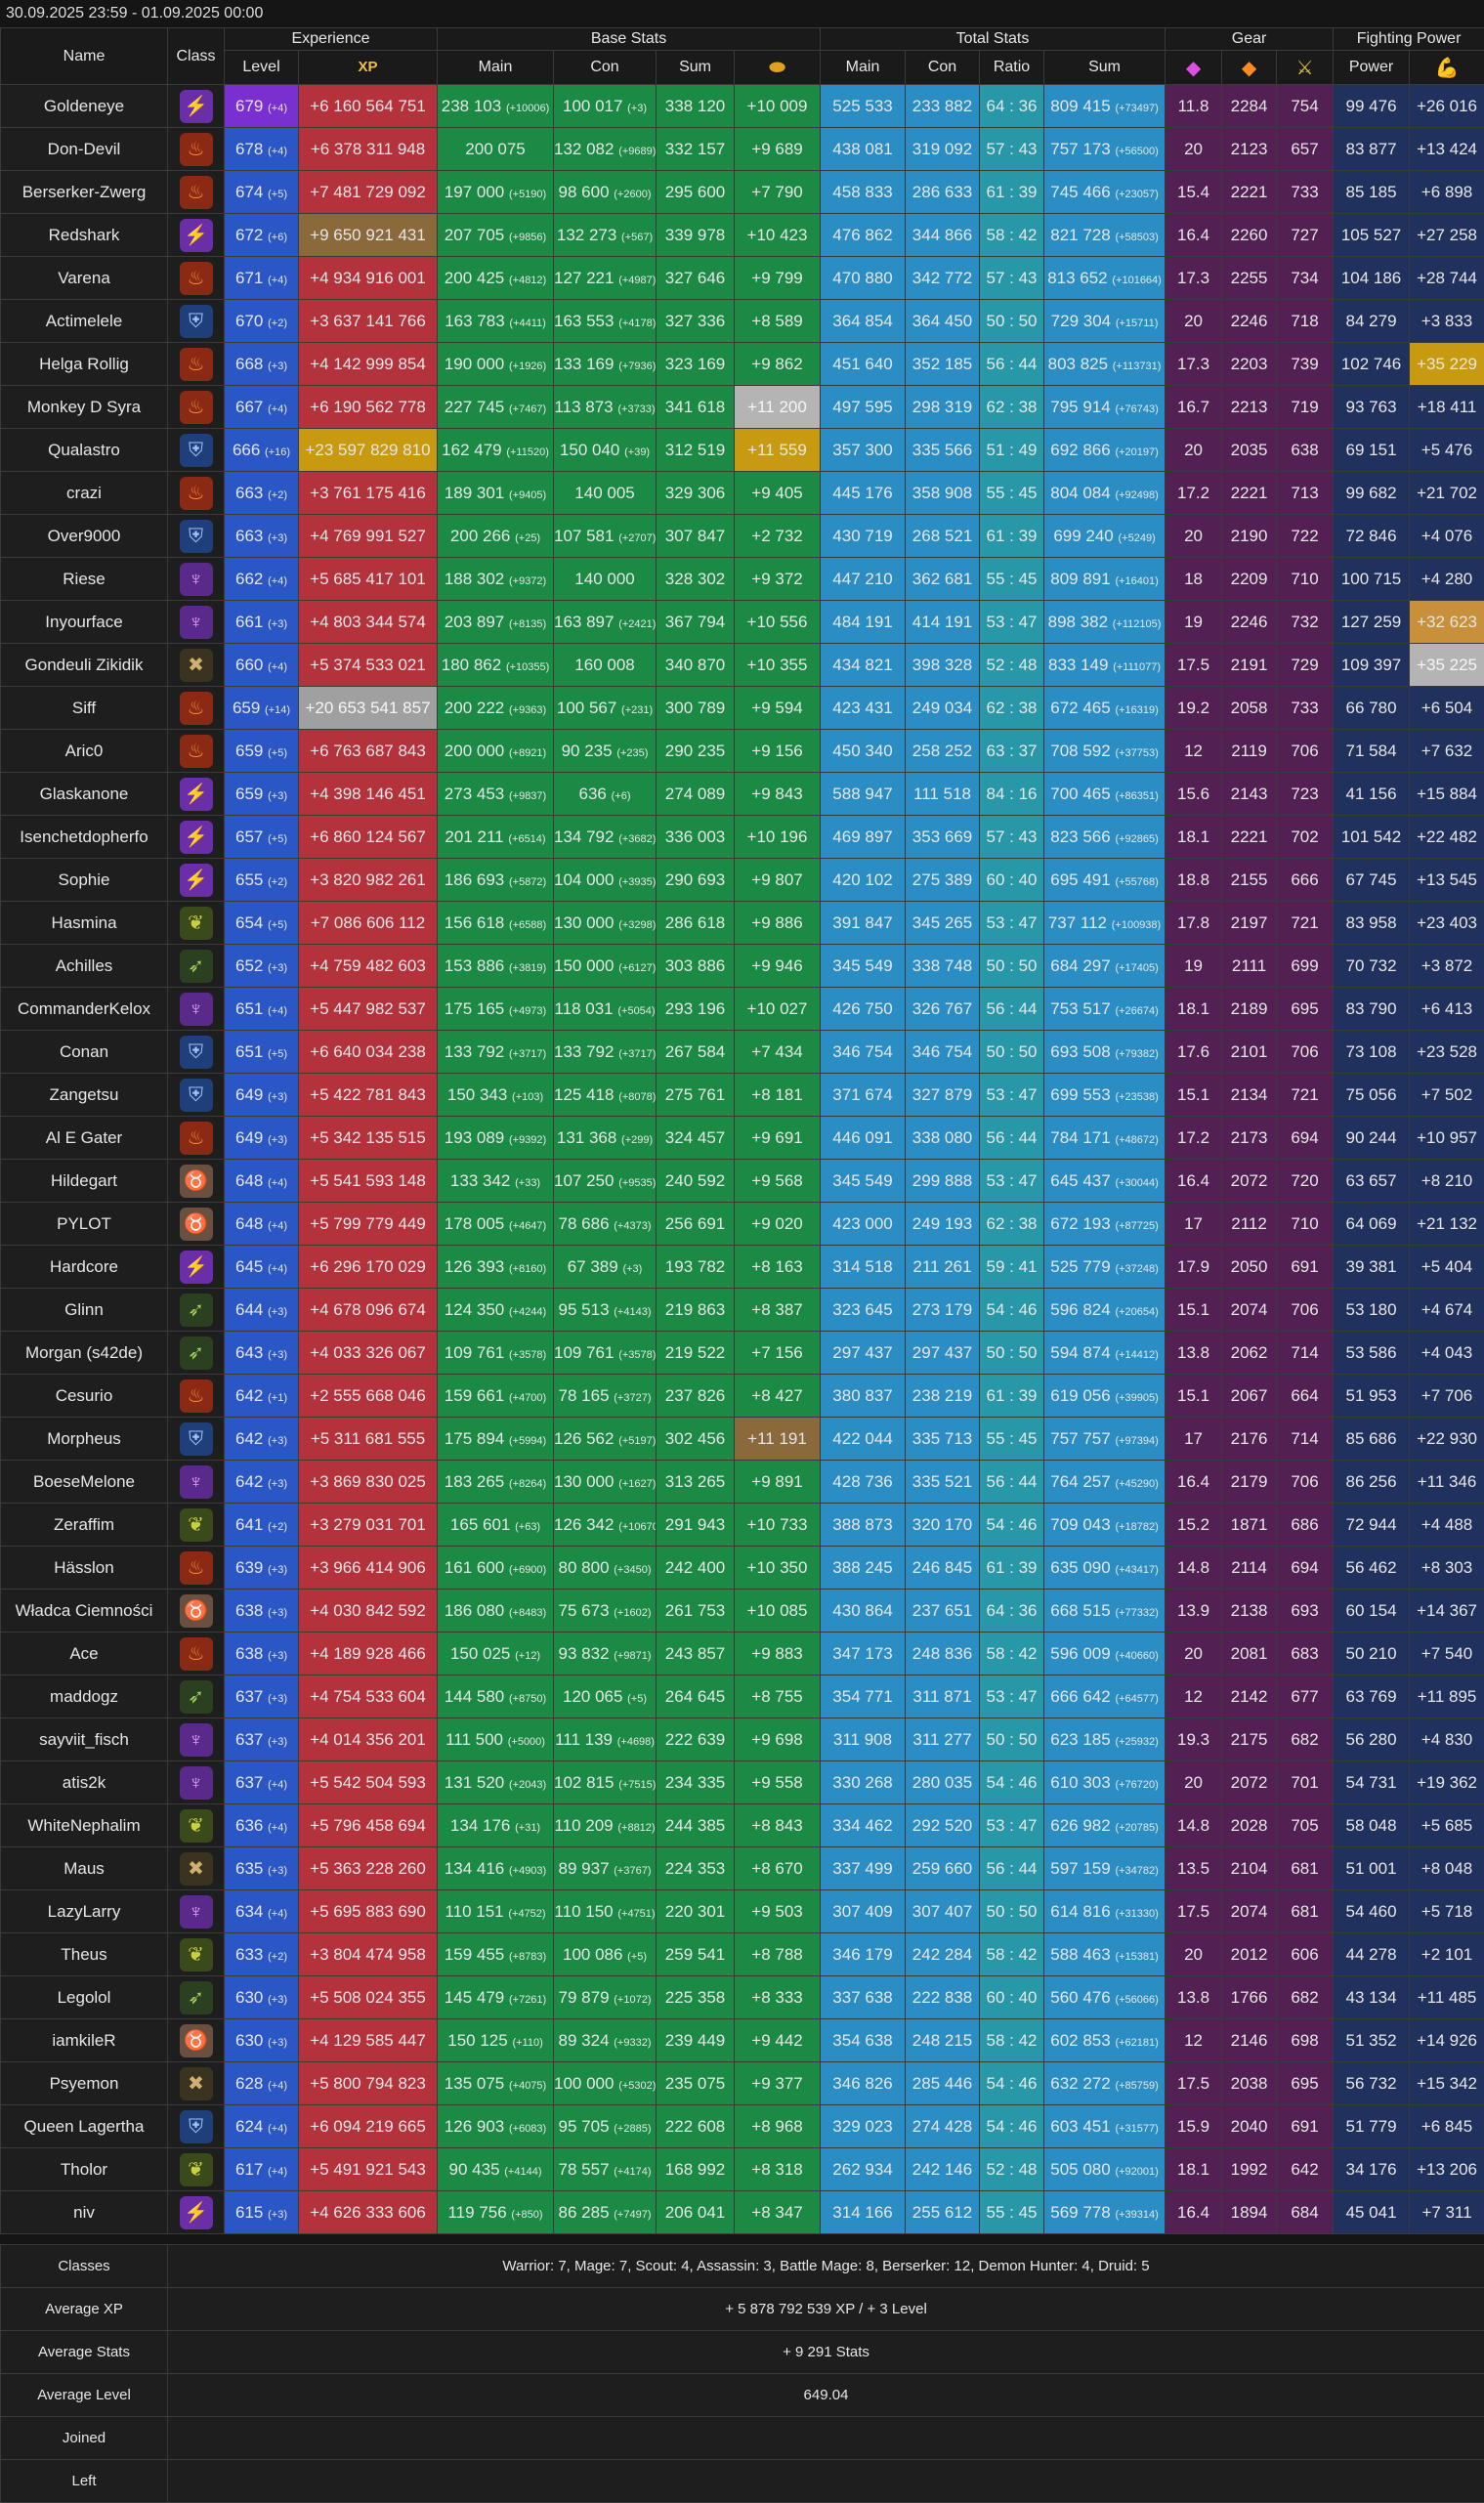 The width and height of the screenshot is (1484, 2503). I want to click on player-name: Goldeneye, so click(84, 106).